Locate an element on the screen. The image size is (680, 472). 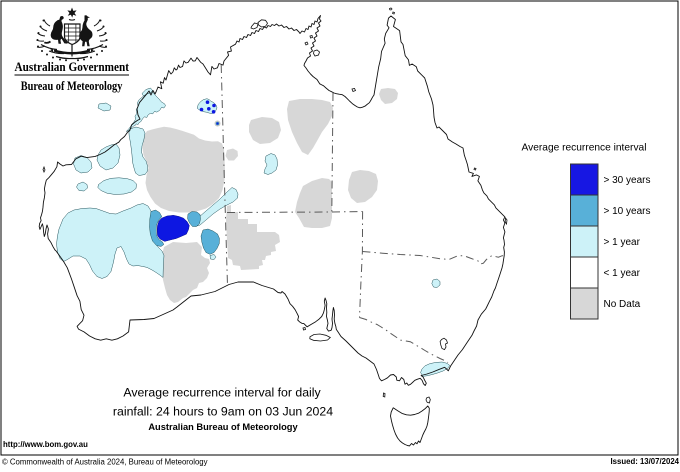
svg-text: Australian Government is located at coordinates (72, 67).